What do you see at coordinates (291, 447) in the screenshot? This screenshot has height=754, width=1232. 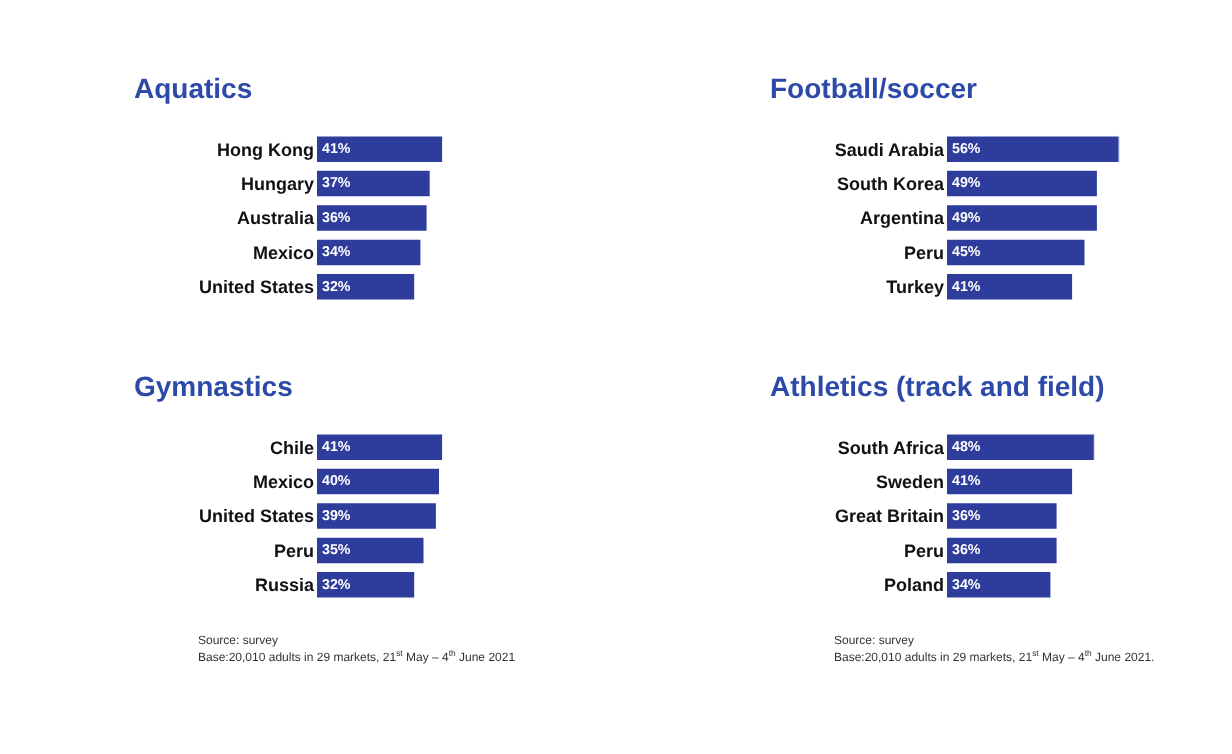 I see `y-tick-label: Chile` at bounding box center [291, 447].